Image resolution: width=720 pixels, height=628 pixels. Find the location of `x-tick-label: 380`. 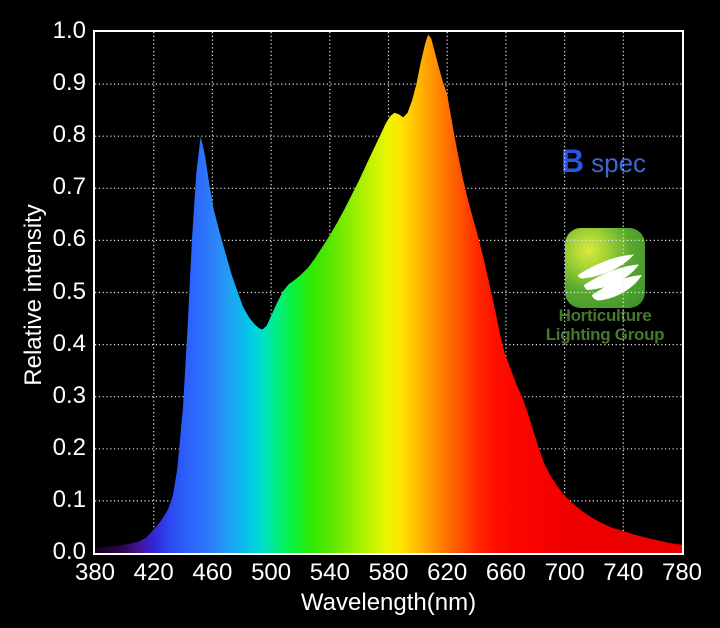

x-tick-label: 380 is located at coordinates (95, 572).